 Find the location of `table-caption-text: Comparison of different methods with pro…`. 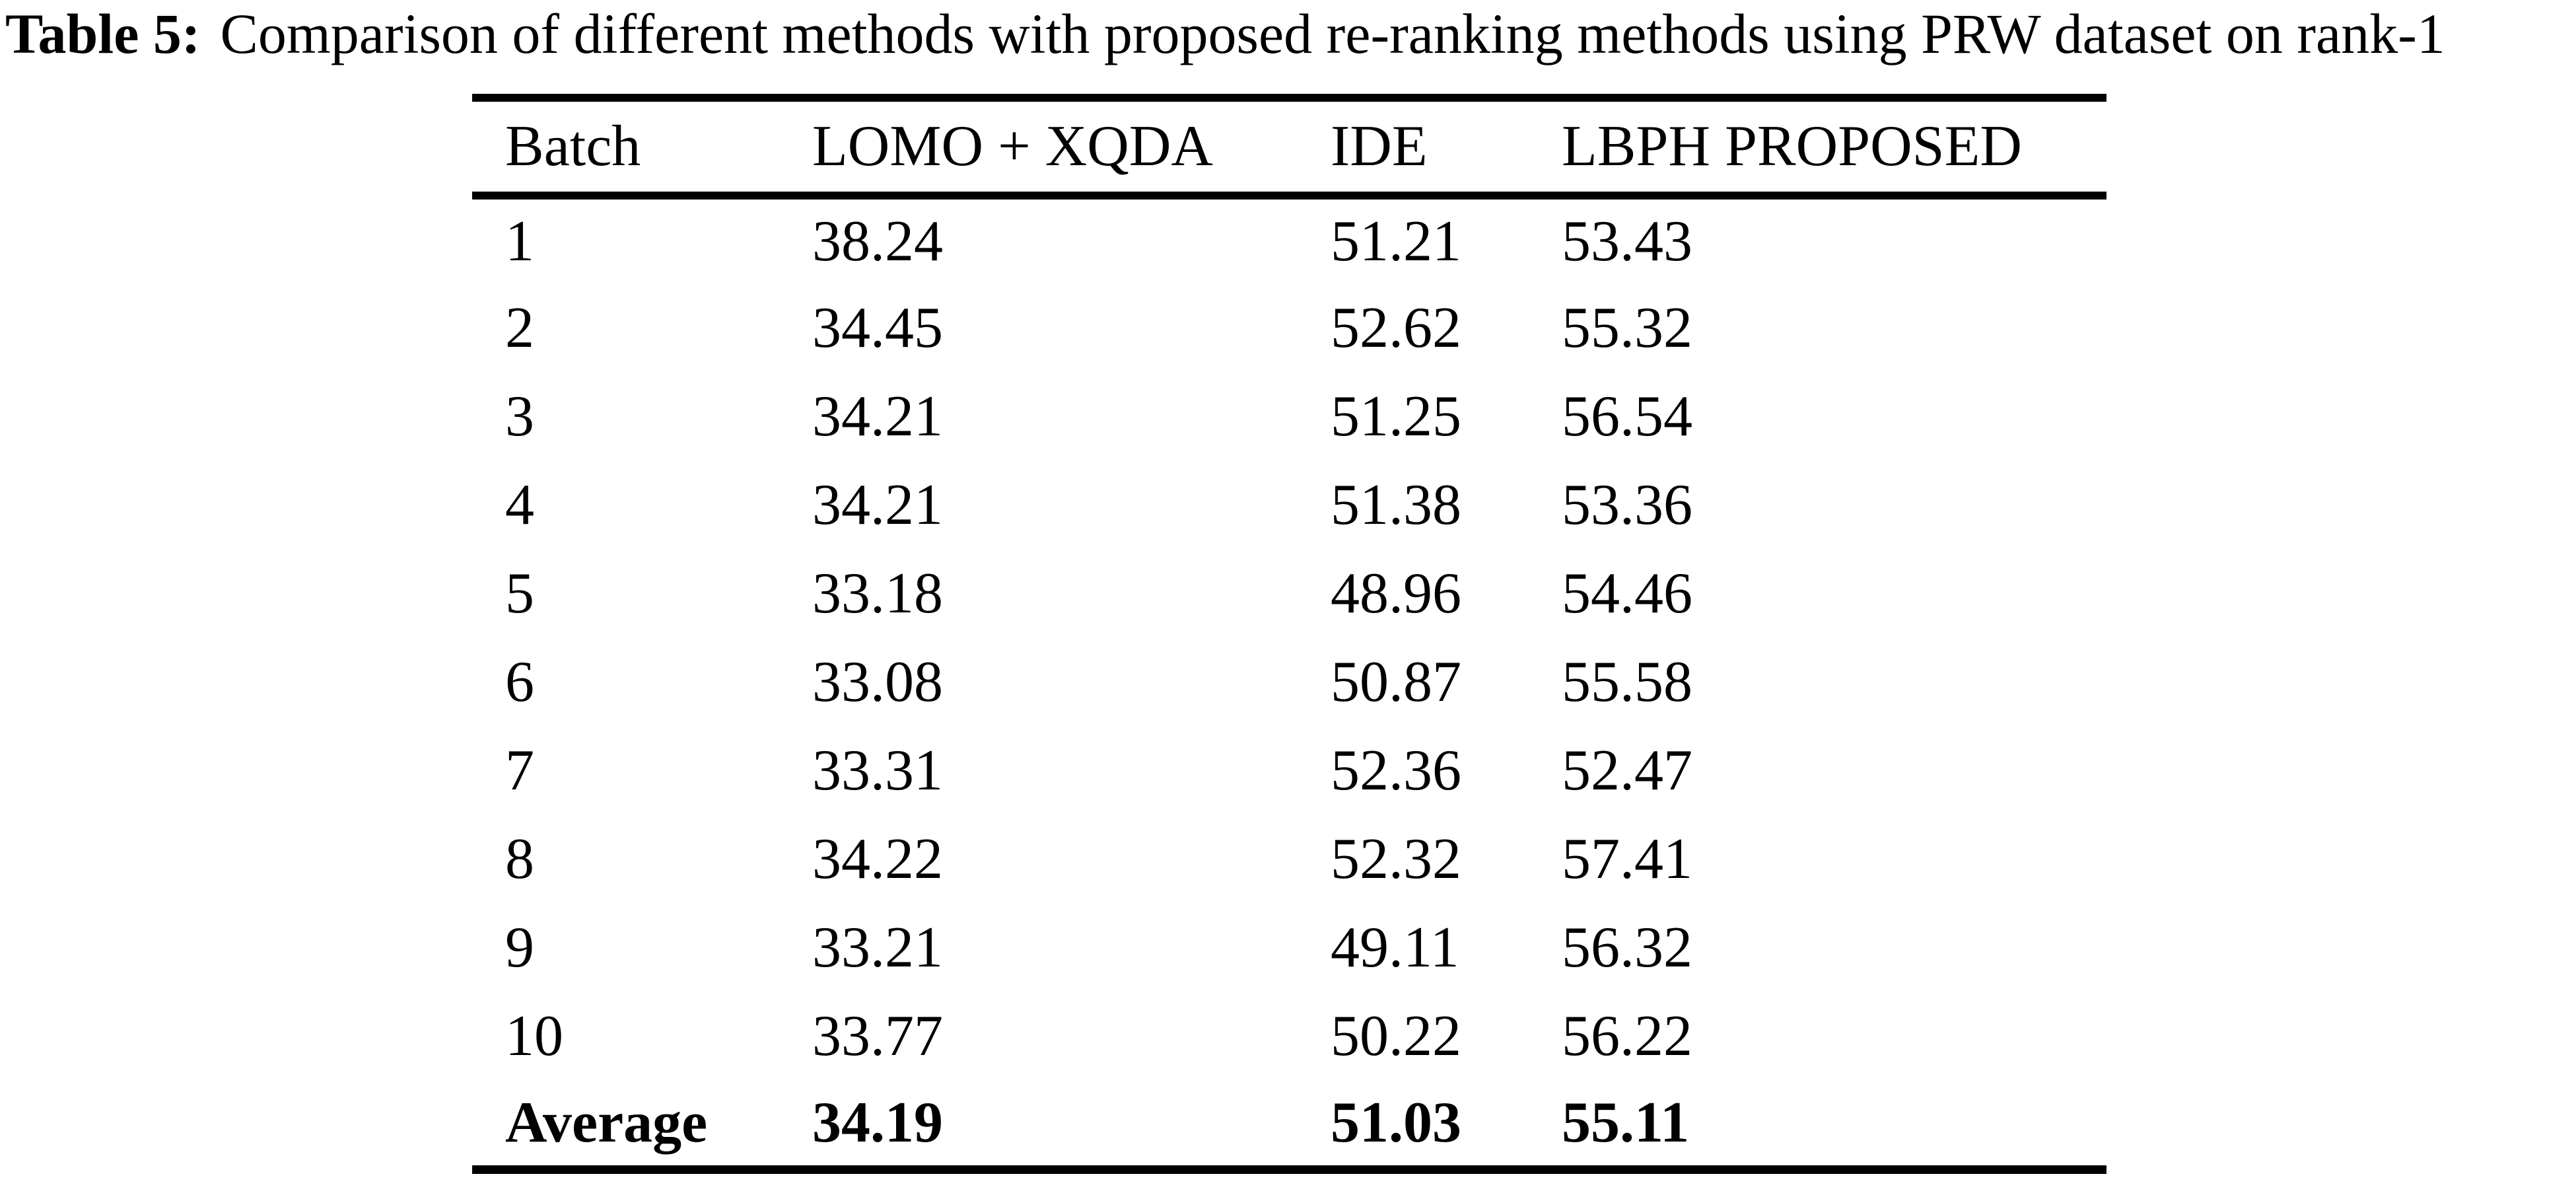

table-caption-text: Comparison of different methods with pro… is located at coordinates (1333, 33).